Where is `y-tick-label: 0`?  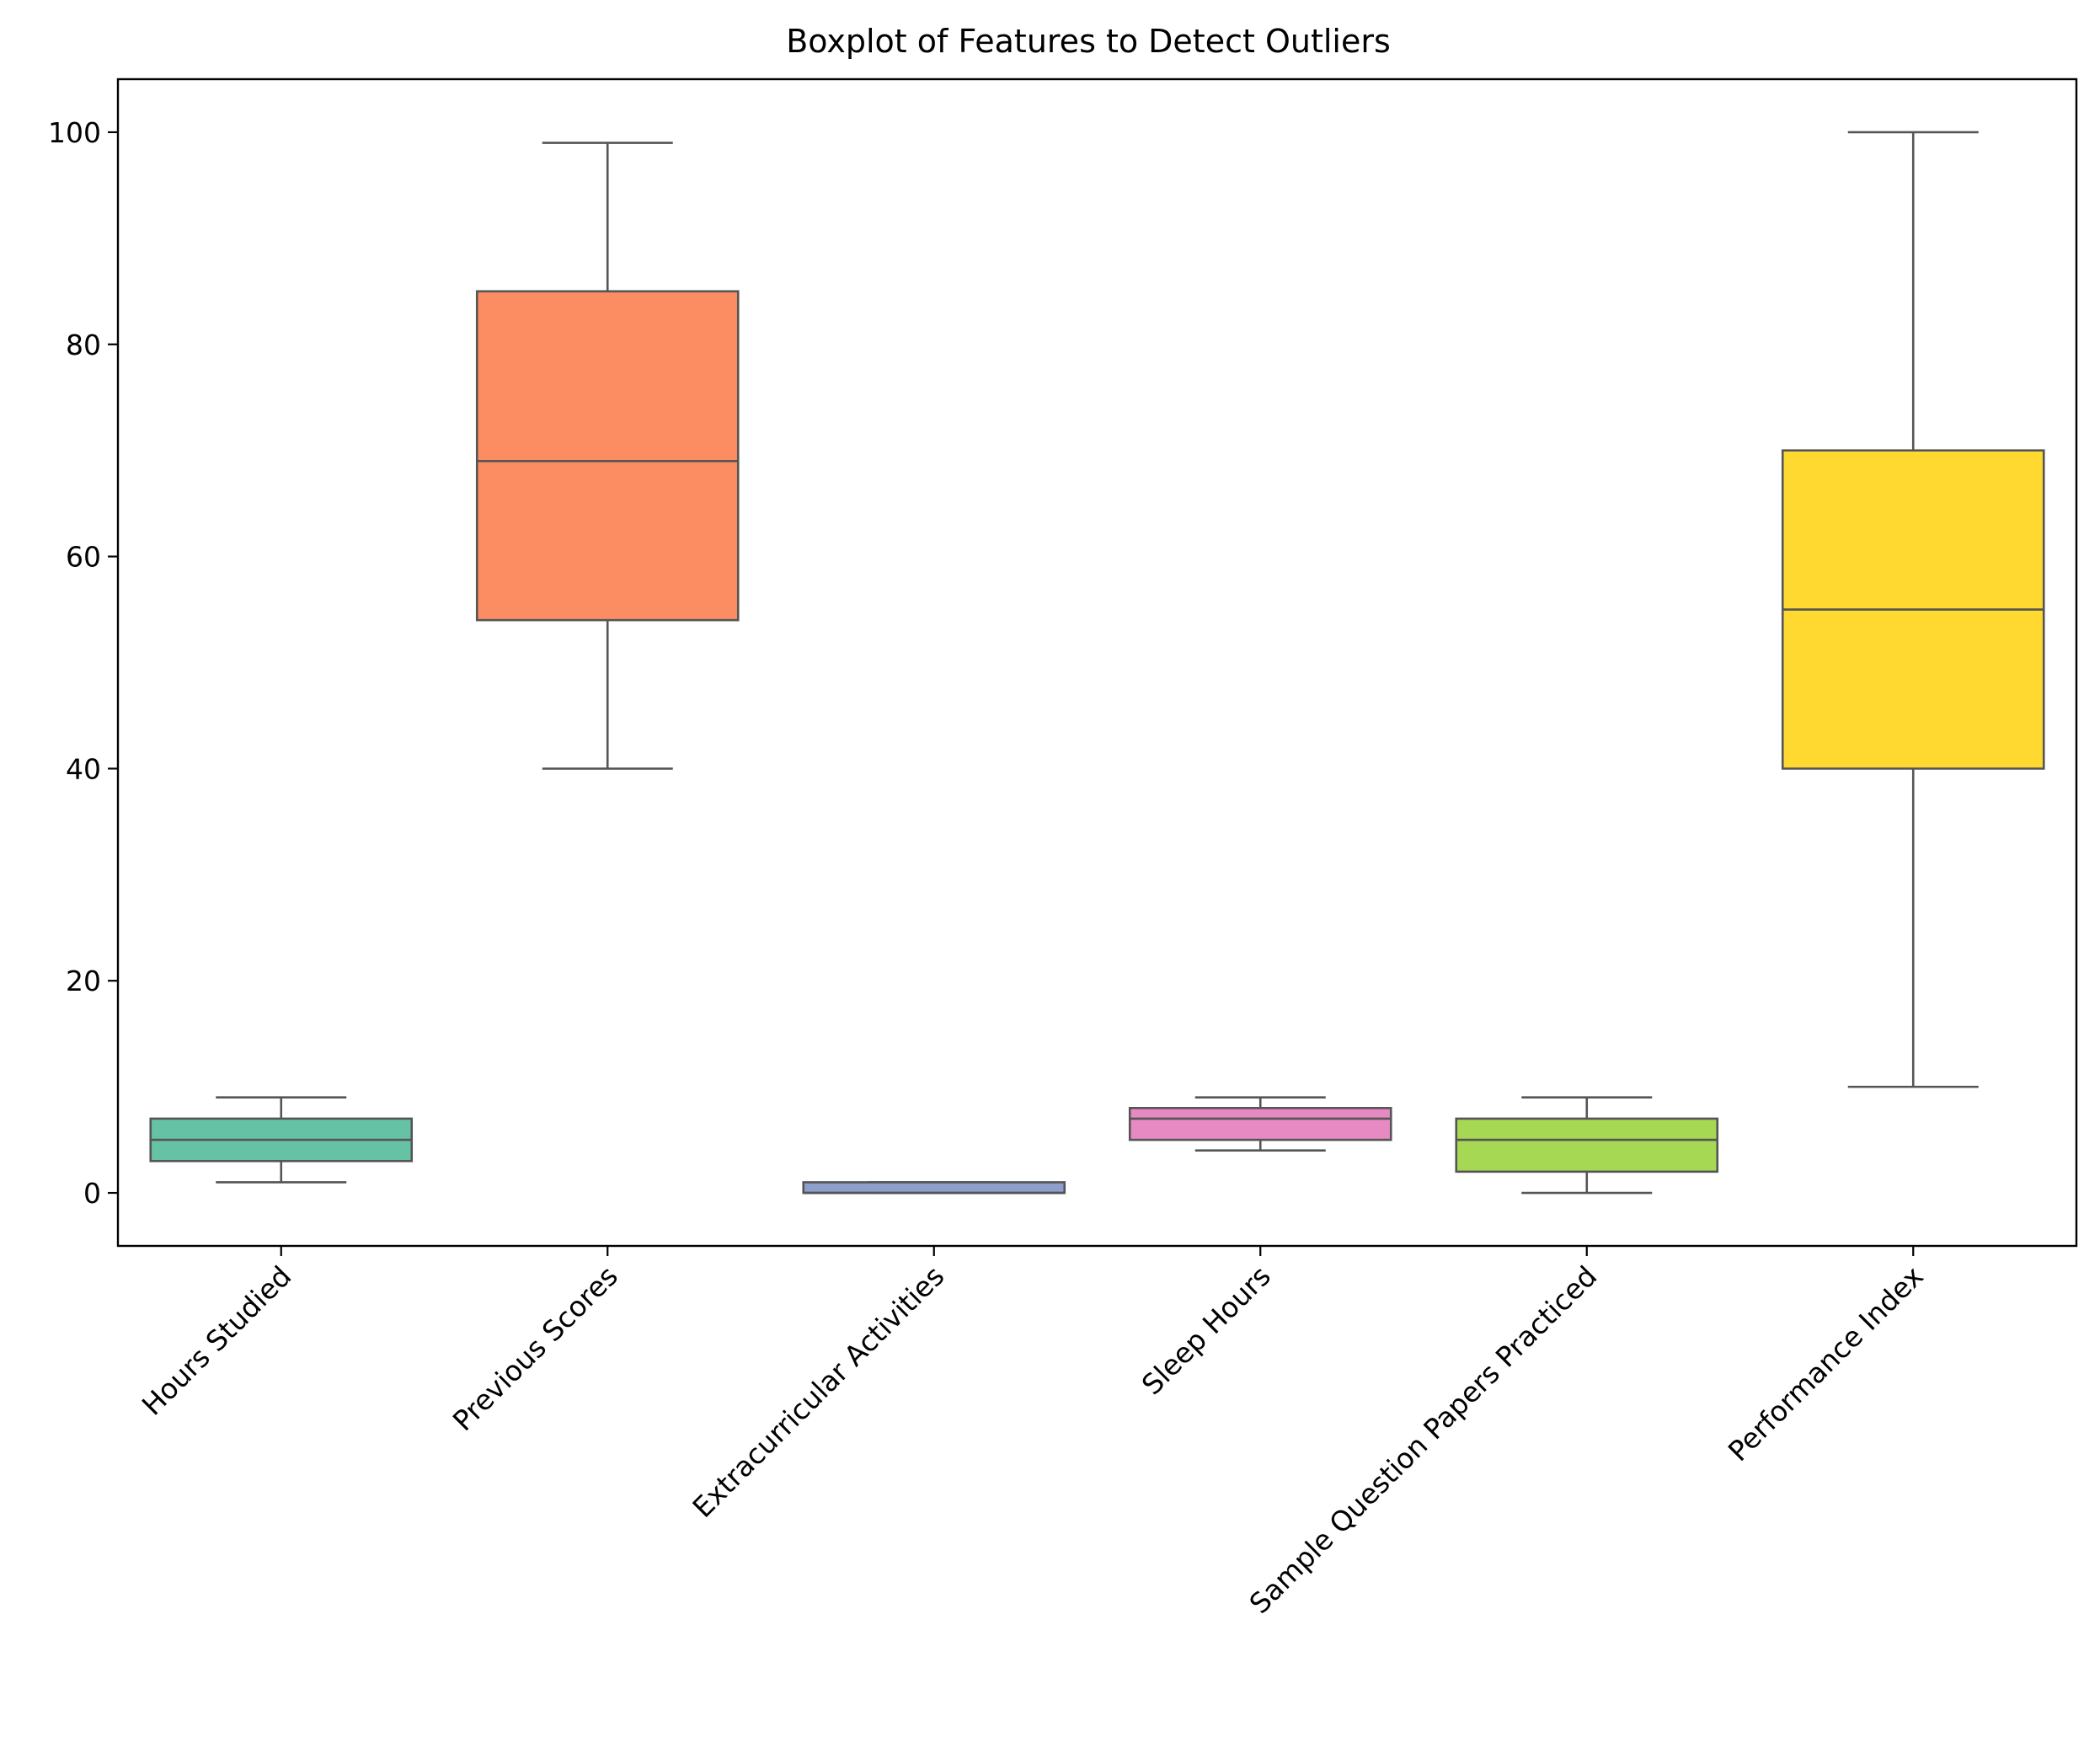
y-tick-label: 0 is located at coordinates (92, 1194).